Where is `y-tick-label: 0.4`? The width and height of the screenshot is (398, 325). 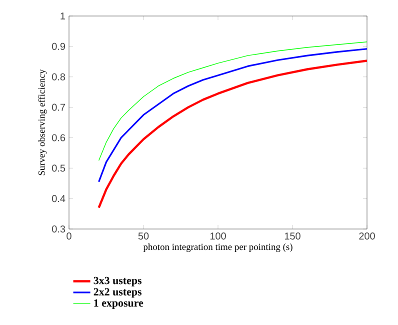
y-tick-label: 0.4 is located at coordinates (59, 198).